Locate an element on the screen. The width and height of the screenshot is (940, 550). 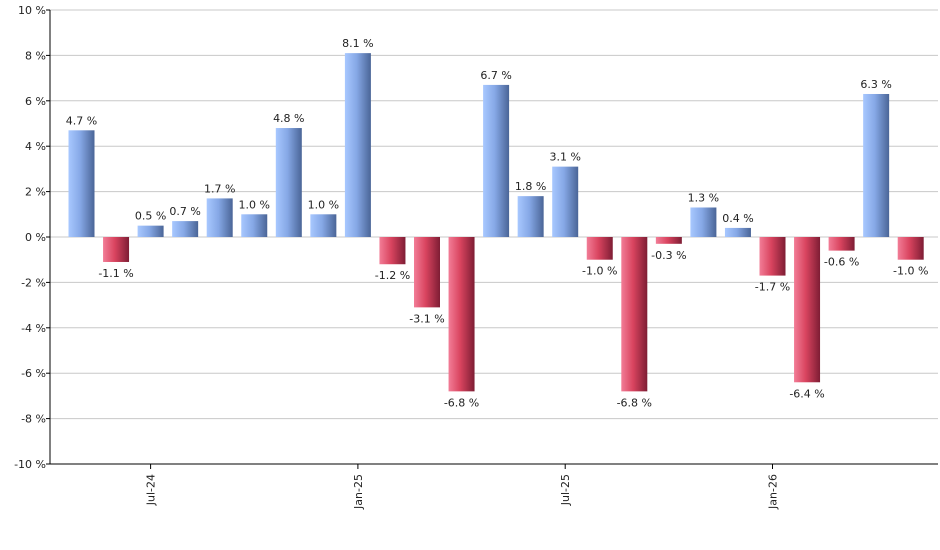
data-label: 0.4 % is located at coordinates (737, 218).